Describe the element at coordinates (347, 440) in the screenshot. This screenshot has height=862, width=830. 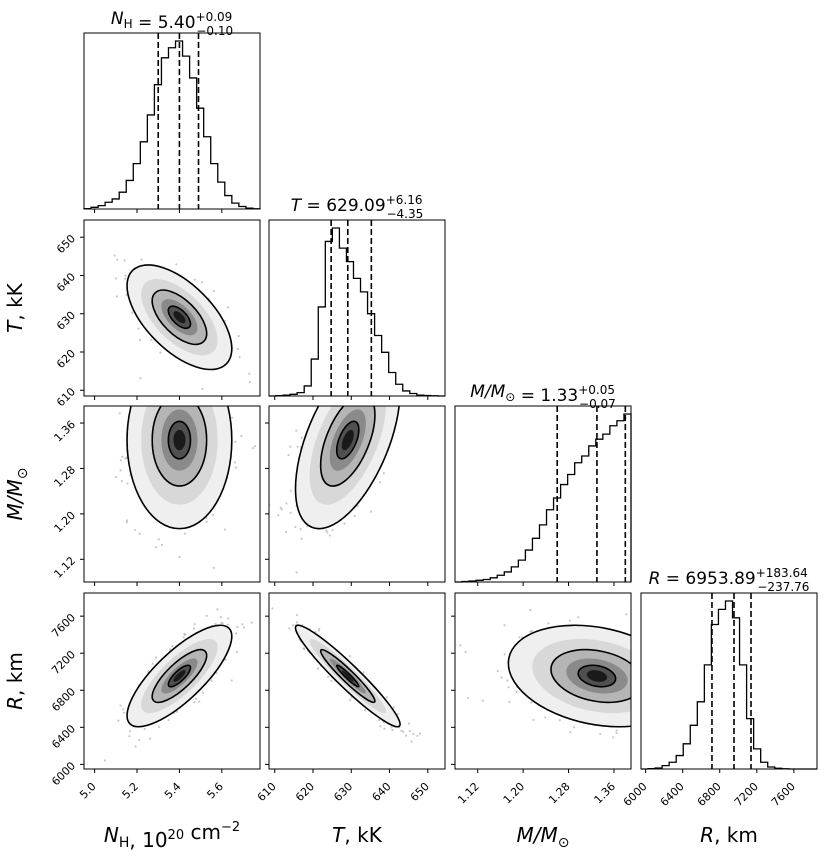
I see `density-cell` at that location.